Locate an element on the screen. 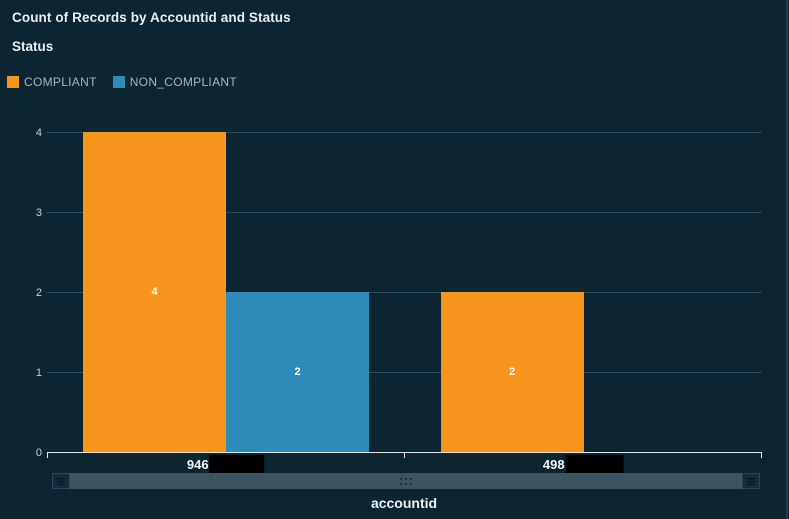 This screenshot has height=519, width=789. legend-item-non-compliant: NON_COMPLIANT is located at coordinates (174, 82).